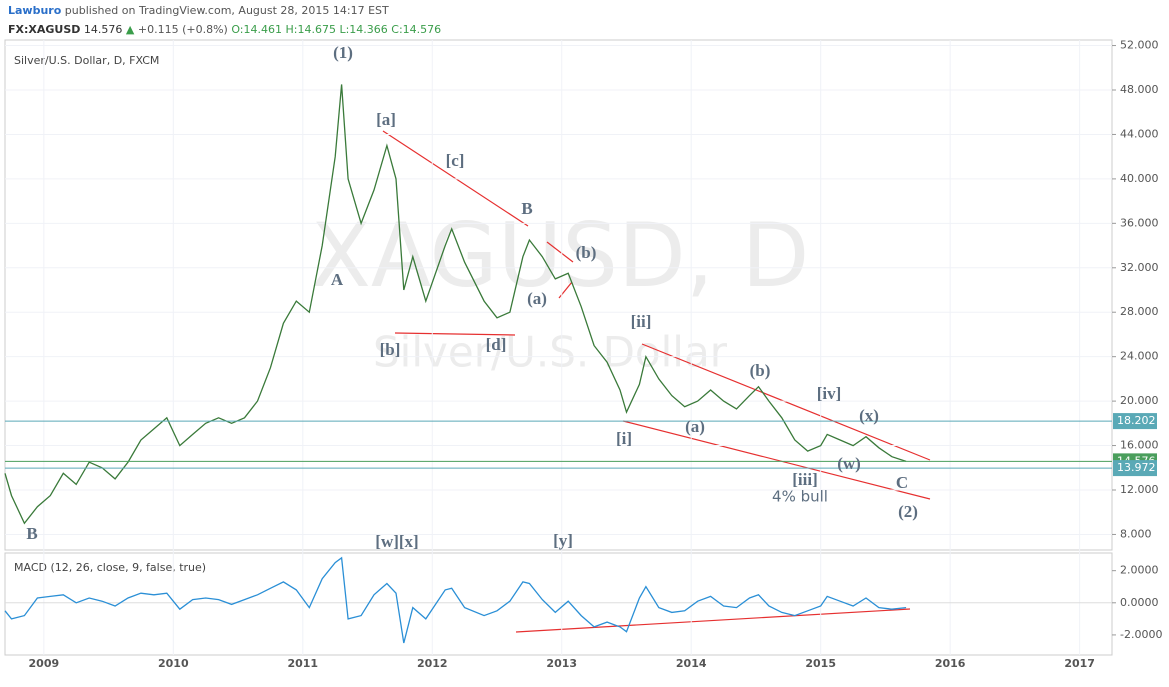 The height and width of the screenshot is (687, 1169). I want to click on y-tick-label: 48.000, so click(1139, 89).